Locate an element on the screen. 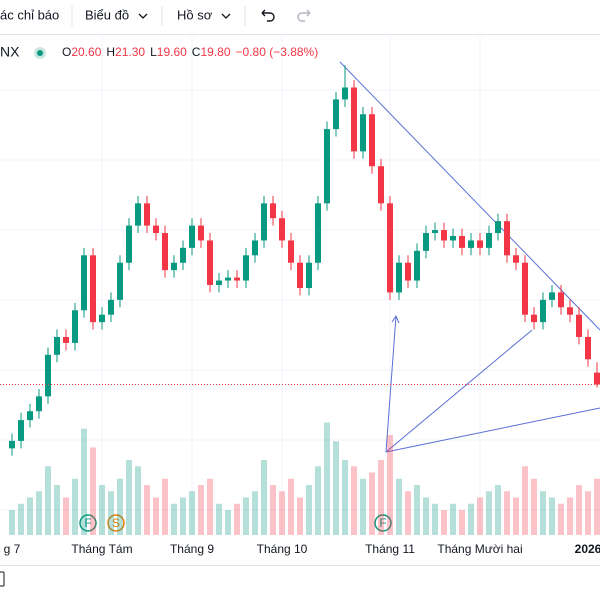 This screenshot has height=600, width=600. chevron is located at coordinates (143, 16).